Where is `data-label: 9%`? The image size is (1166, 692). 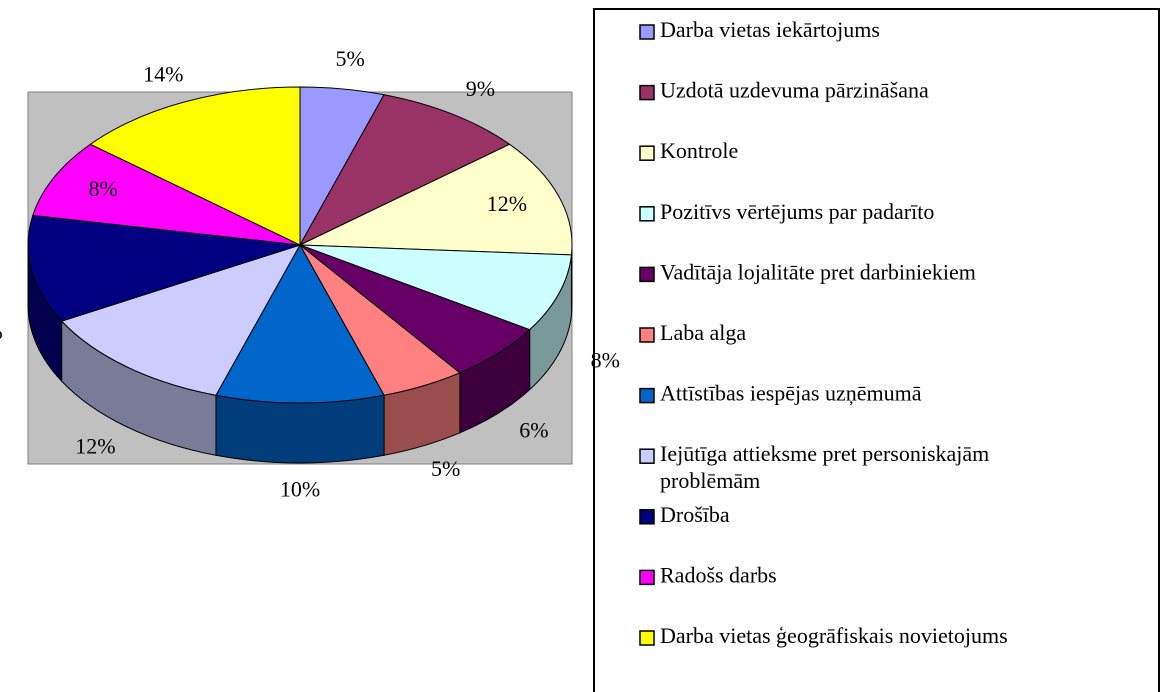
data-label: 9% is located at coordinates (480, 88).